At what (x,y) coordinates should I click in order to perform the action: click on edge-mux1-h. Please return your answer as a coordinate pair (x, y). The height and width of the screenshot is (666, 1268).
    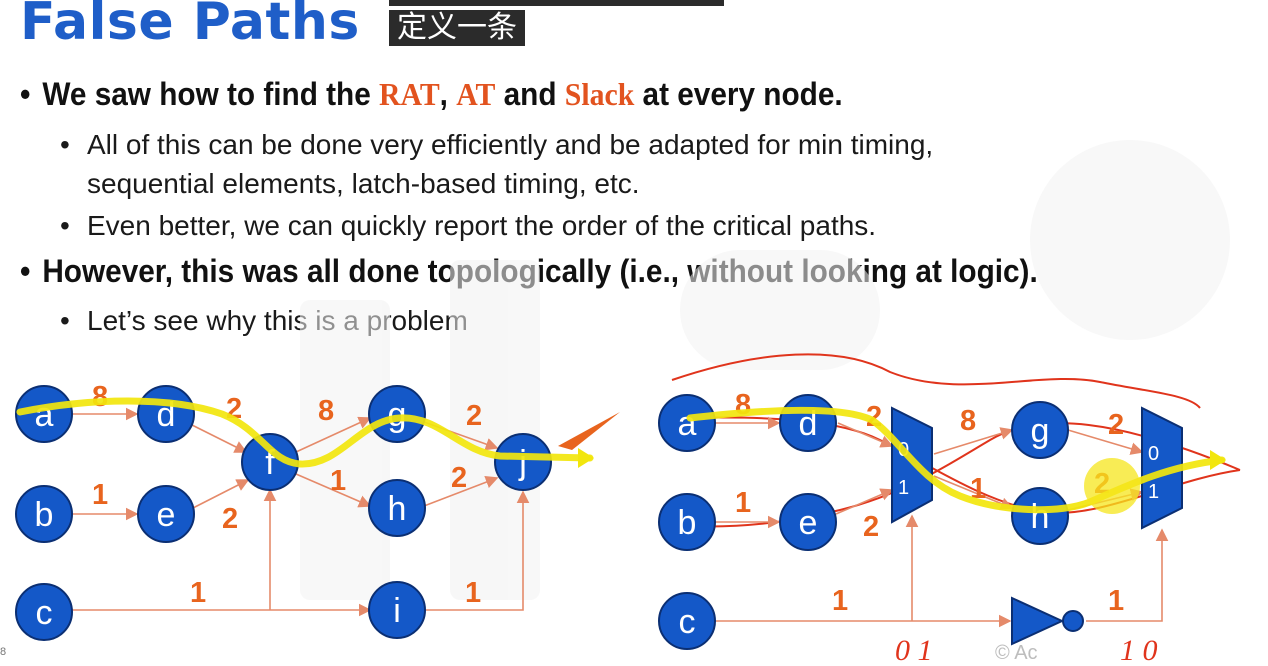
    Looking at the image, I should click on (973, 492).